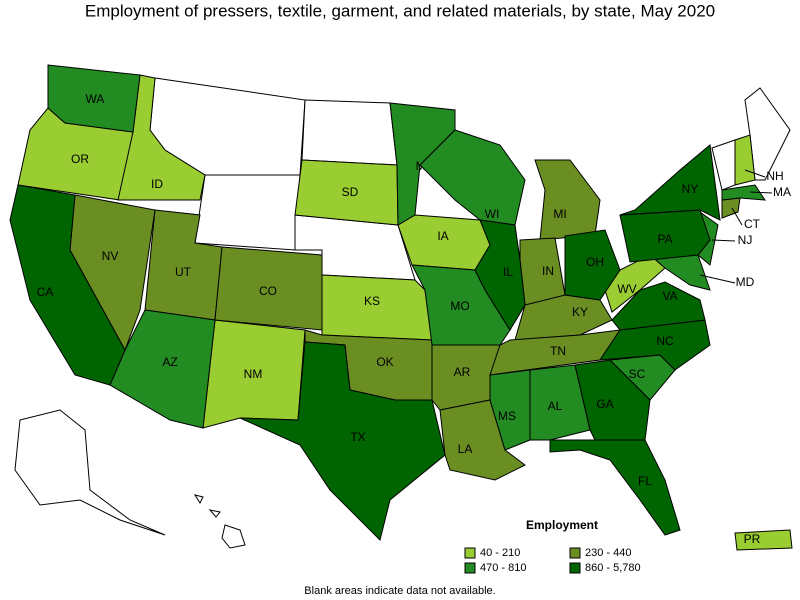 The height and width of the screenshot is (600, 800). Describe the element at coordinates (558, 351) in the screenshot. I see `state-label: TN` at that location.